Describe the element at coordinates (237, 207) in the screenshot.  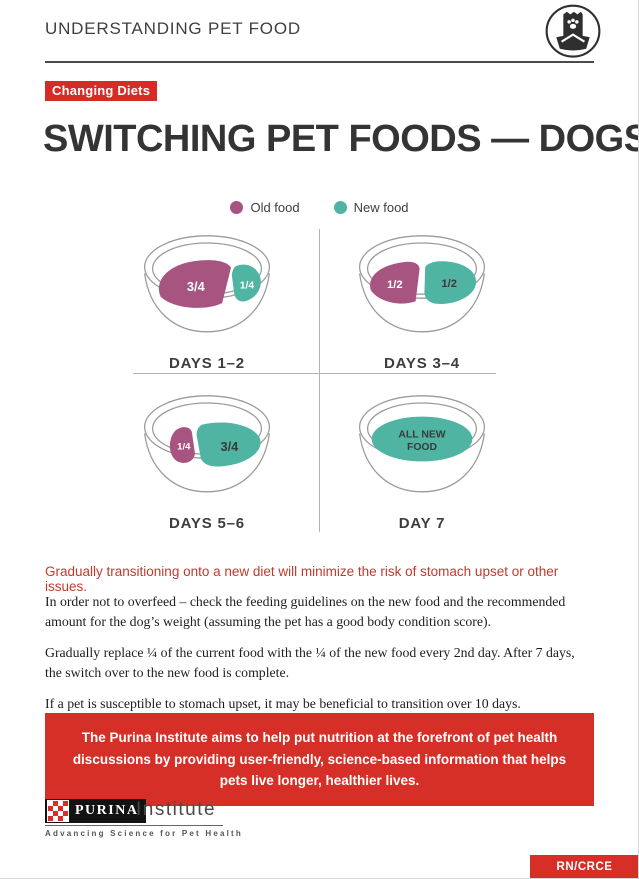
I see `old-food-dot-icon` at that location.